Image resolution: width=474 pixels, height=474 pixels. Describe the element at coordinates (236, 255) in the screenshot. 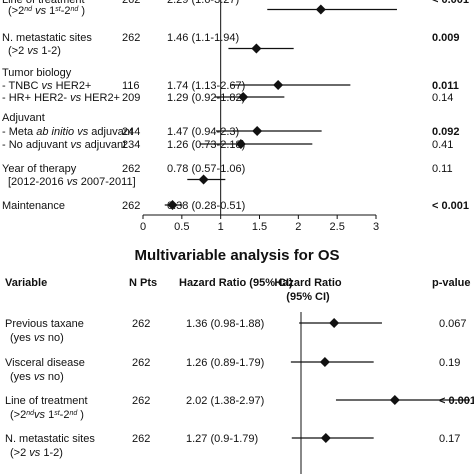

I see `panel-title: Multivariable analysis for OS` at that location.